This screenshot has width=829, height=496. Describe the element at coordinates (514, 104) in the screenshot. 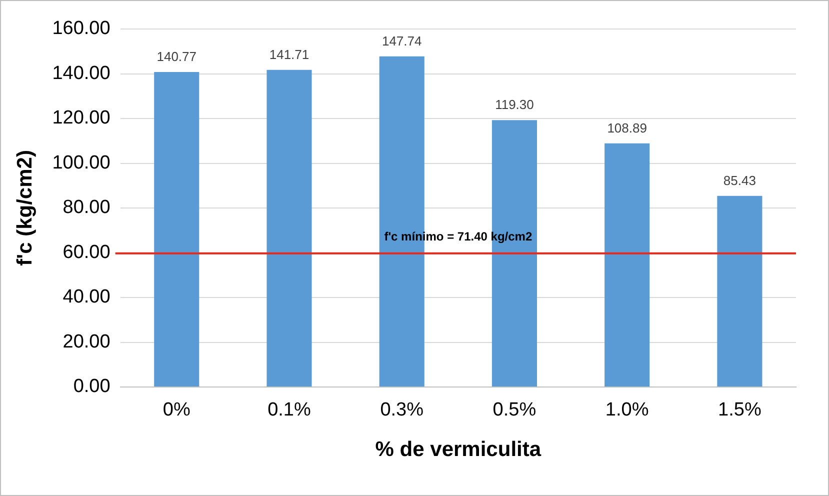

I see `data-label: 119.30` at that location.